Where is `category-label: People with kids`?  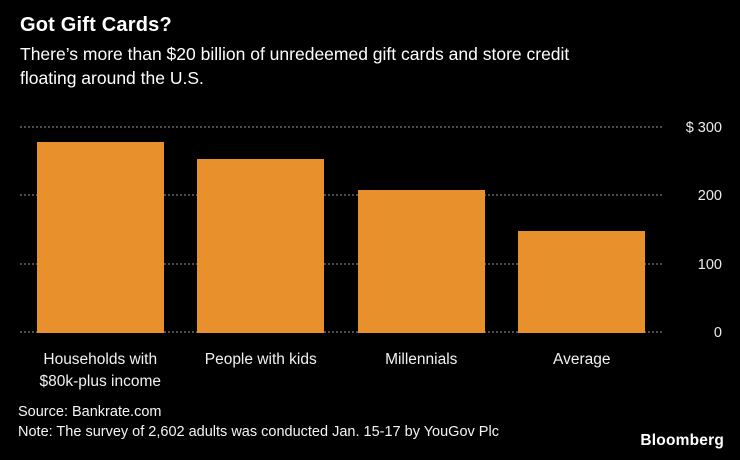
category-label: People with kids is located at coordinates (261, 371).